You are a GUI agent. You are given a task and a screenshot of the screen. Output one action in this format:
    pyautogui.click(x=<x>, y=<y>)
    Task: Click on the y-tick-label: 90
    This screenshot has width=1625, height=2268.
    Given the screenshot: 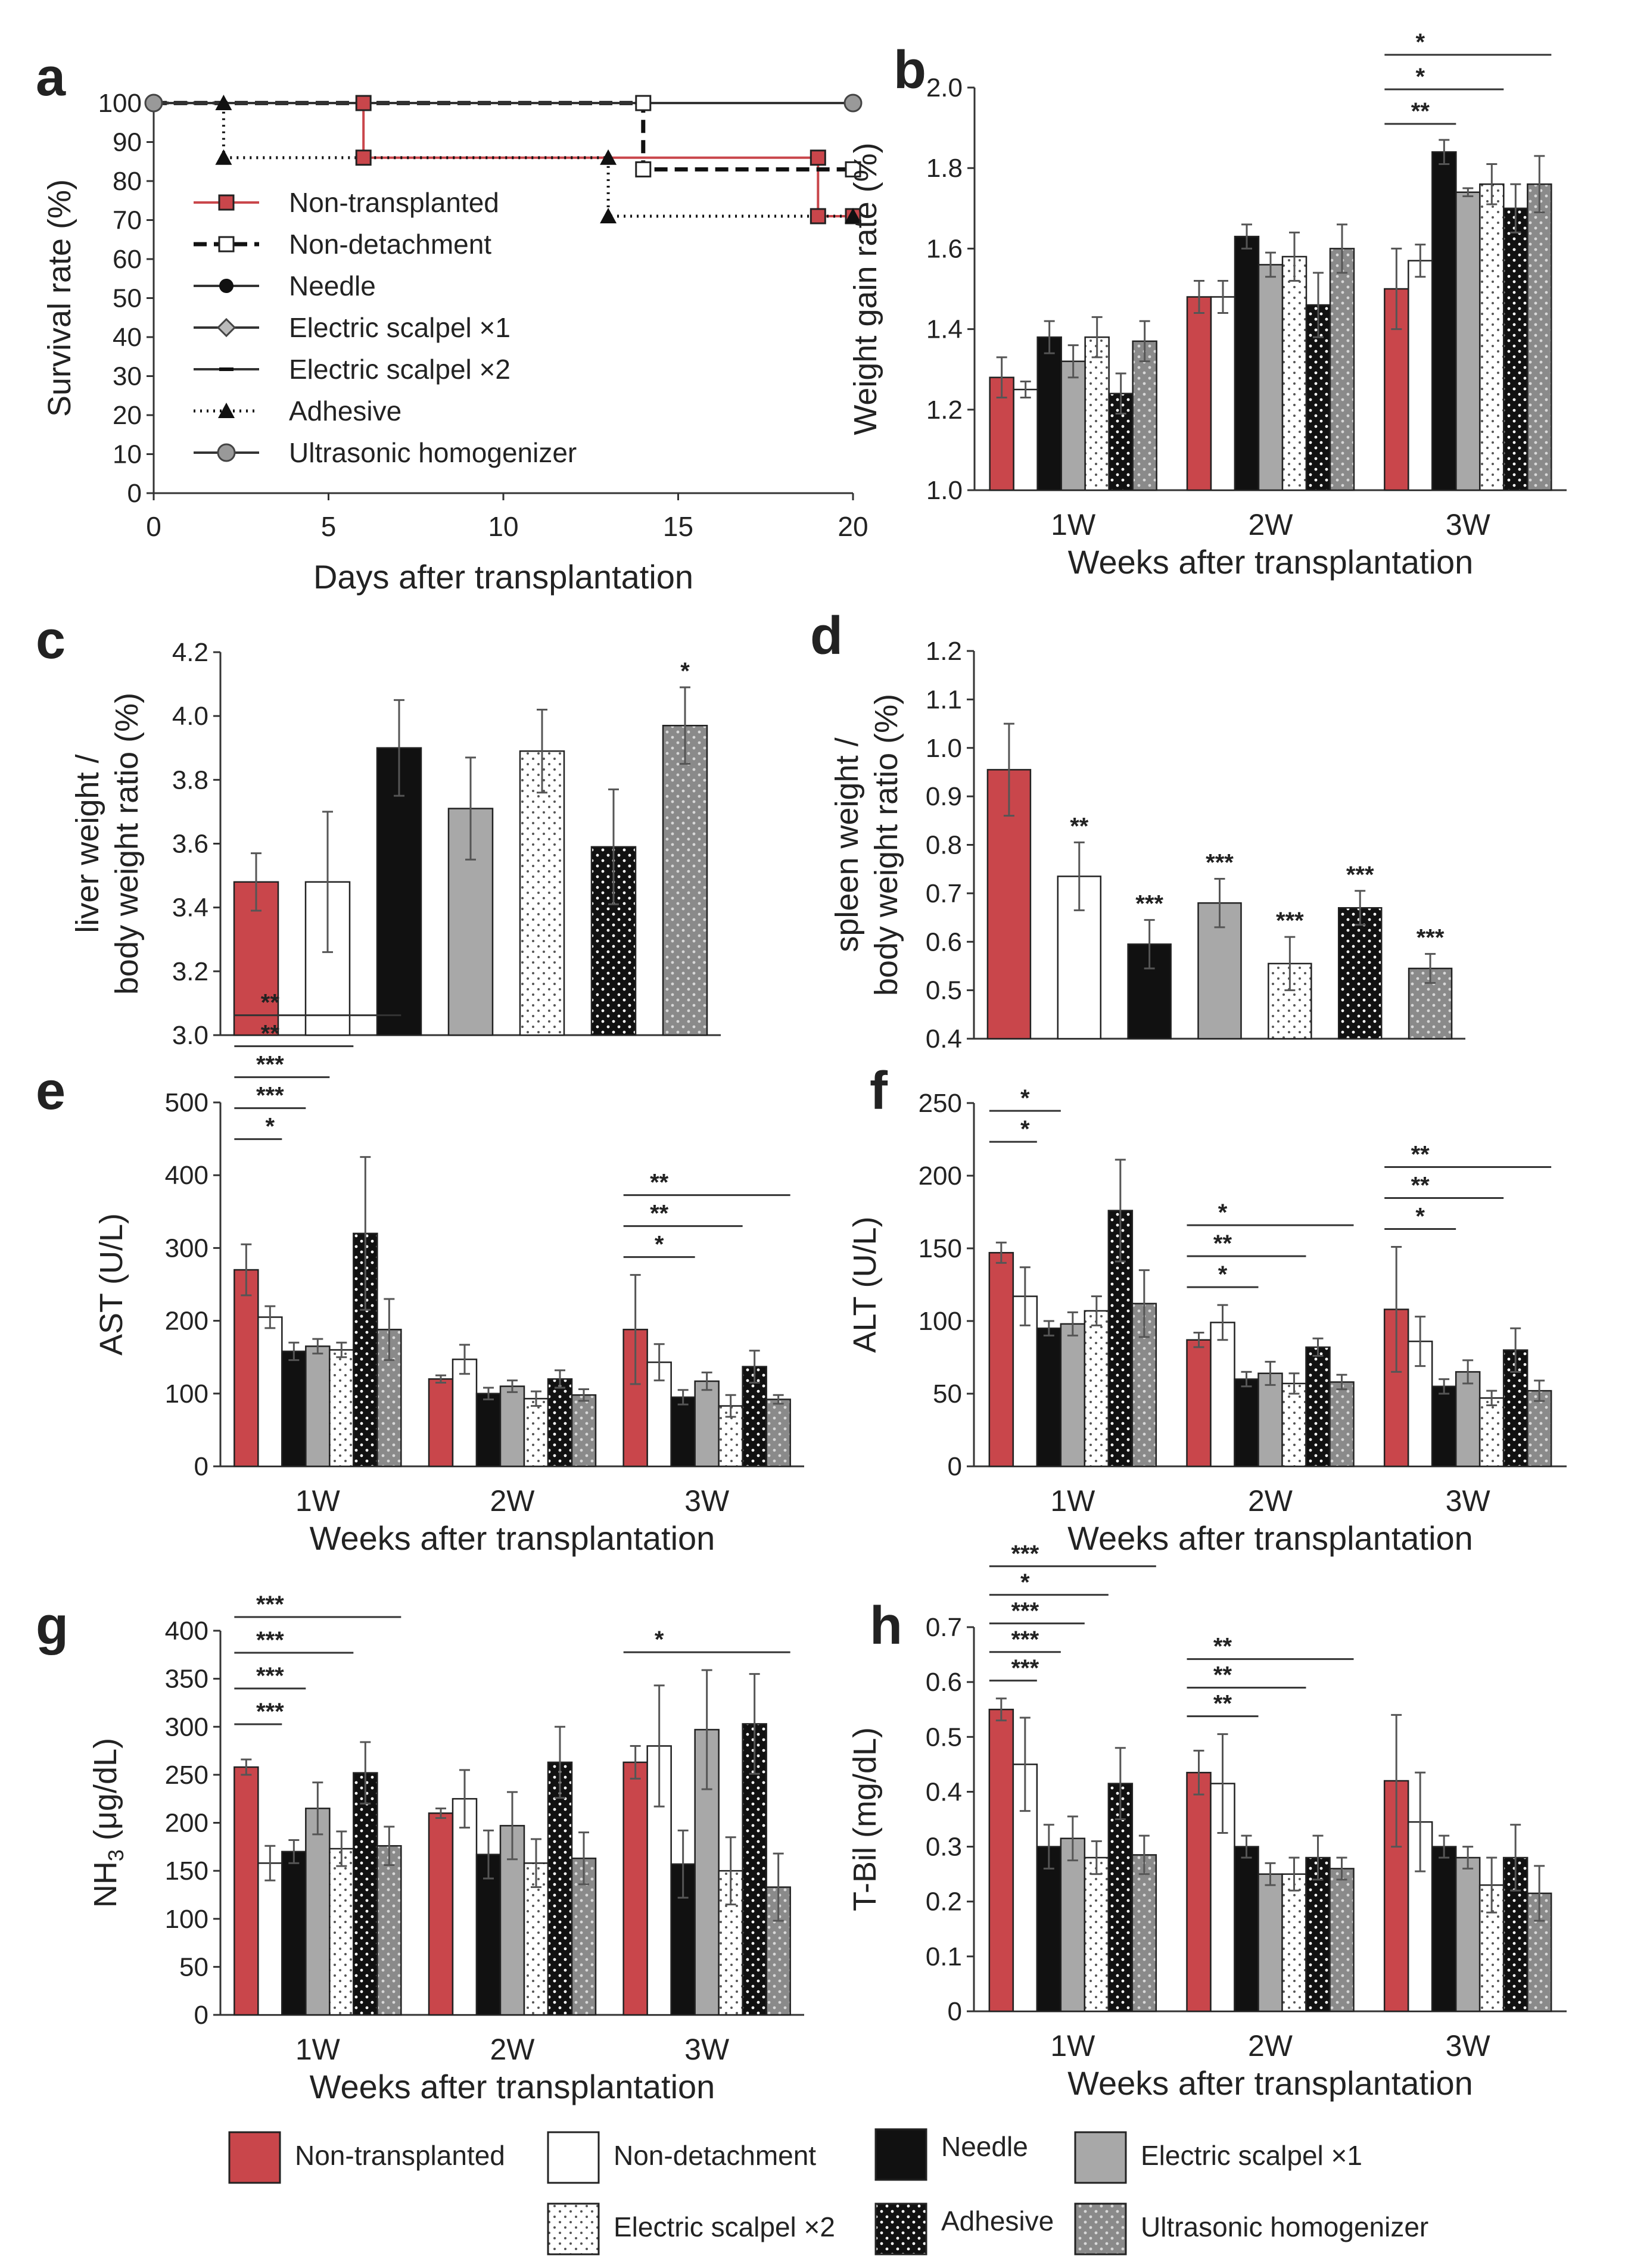 What is the action you would take?
    pyautogui.click(x=128, y=142)
    